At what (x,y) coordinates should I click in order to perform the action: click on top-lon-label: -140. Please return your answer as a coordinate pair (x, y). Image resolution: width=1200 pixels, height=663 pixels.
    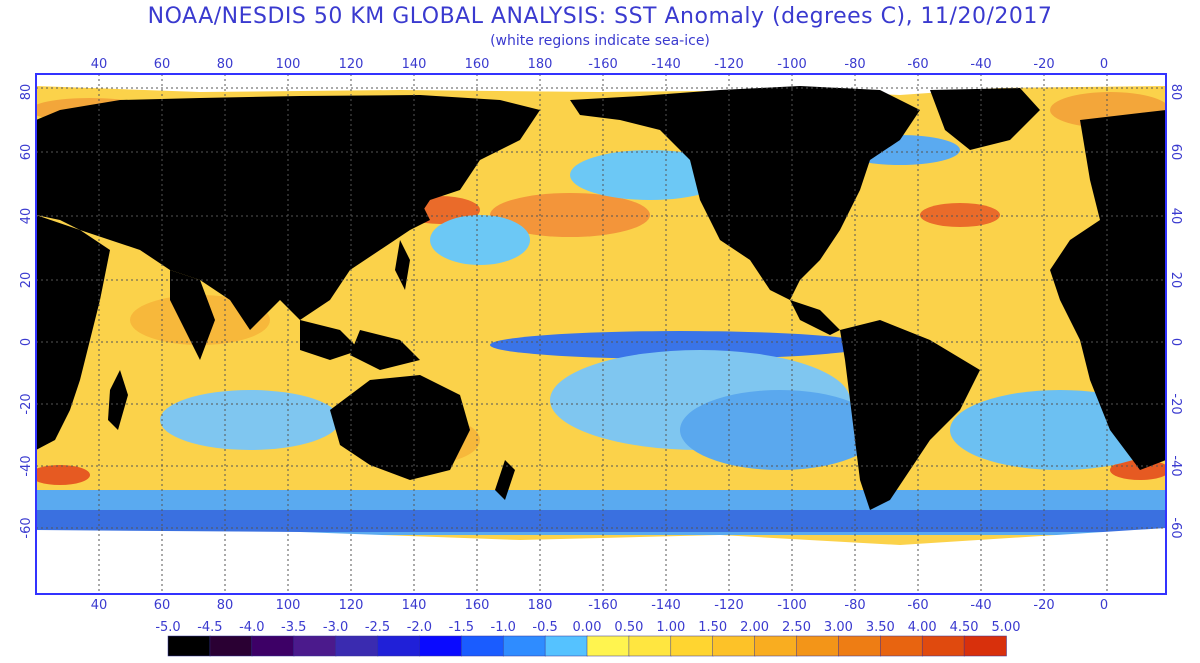
    Looking at the image, I should click on (666, 64).